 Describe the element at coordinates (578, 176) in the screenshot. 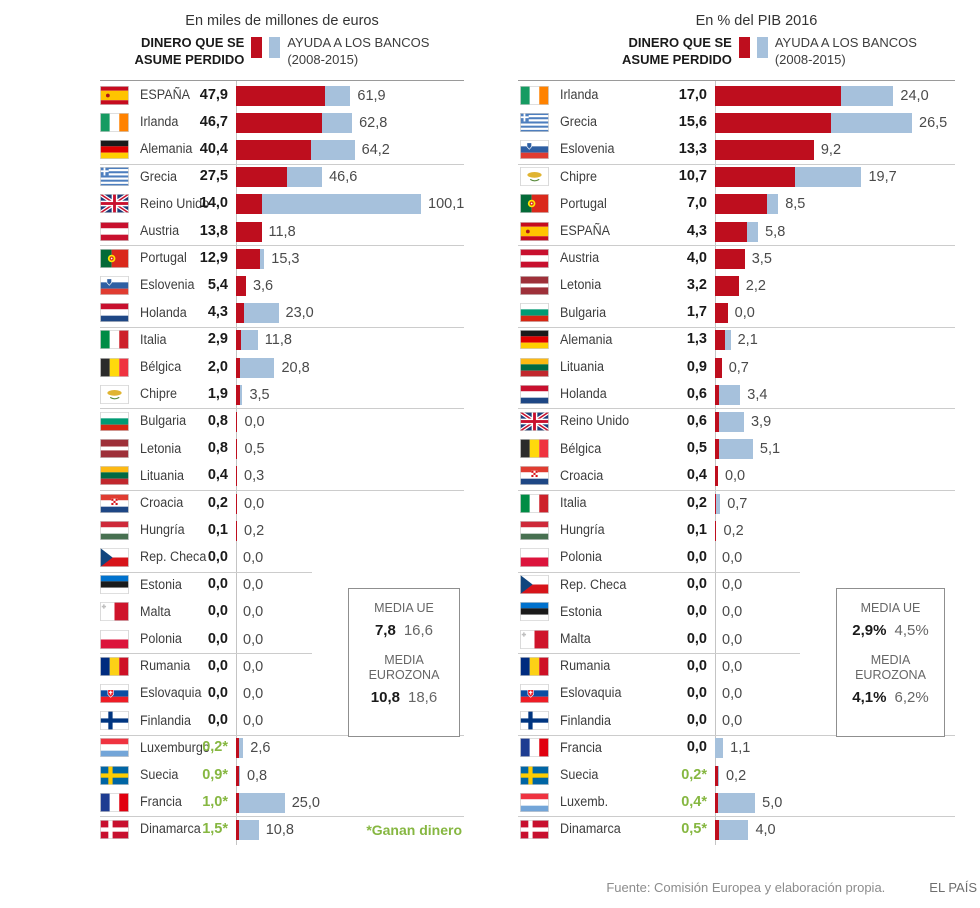

I see `country-label: Chipre` at that location.